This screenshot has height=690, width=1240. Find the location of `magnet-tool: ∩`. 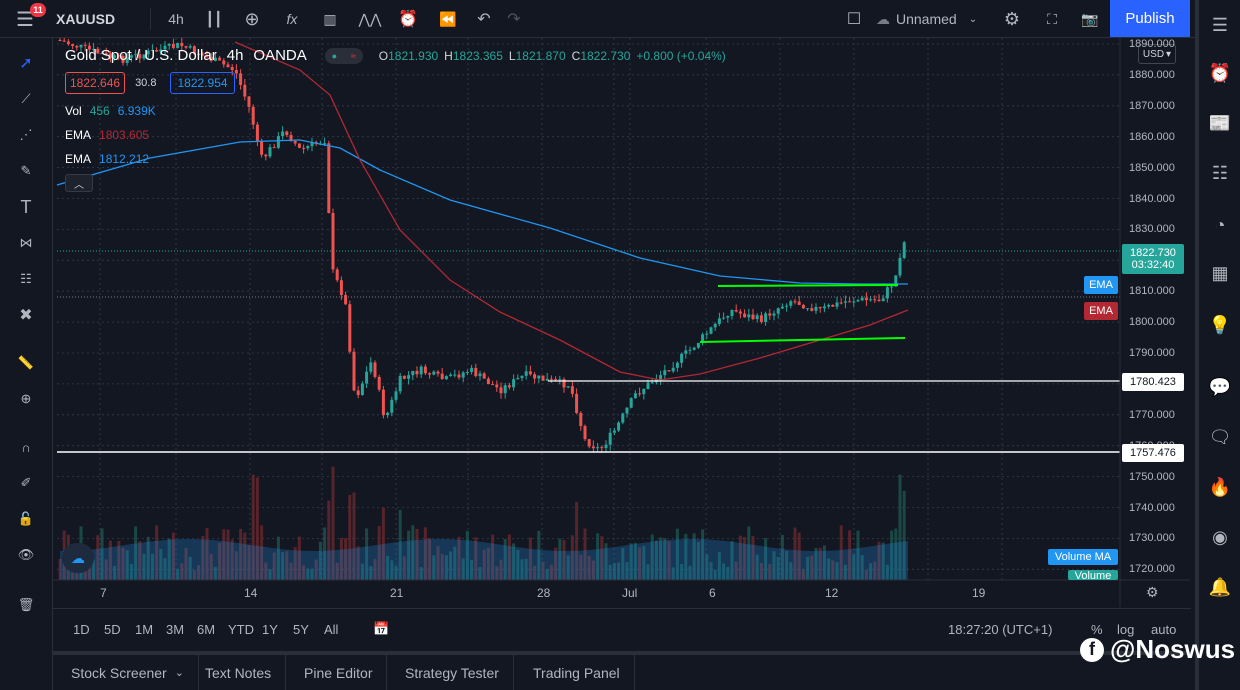

magnet-tool: ∩ is located at coordinates (26, 447).